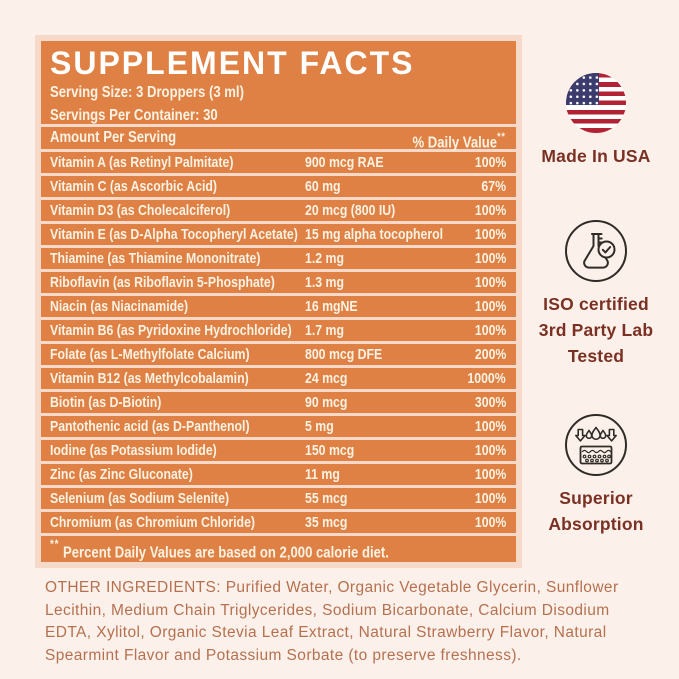  Describe the element at coordinates (278, 404) in the screenshot. I see `nutrient-row: Biotin (as D-Biotin) 90 mcg 300%` at that location.